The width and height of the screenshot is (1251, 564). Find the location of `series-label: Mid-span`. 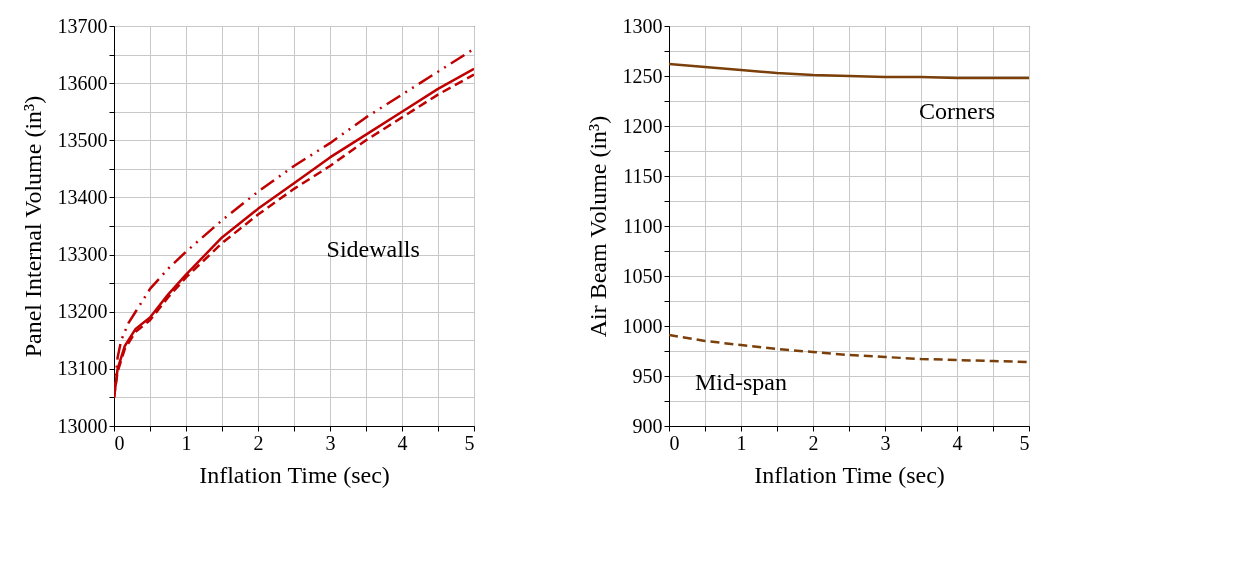

series-label: Mid-span is located at coordinates (741, 382).